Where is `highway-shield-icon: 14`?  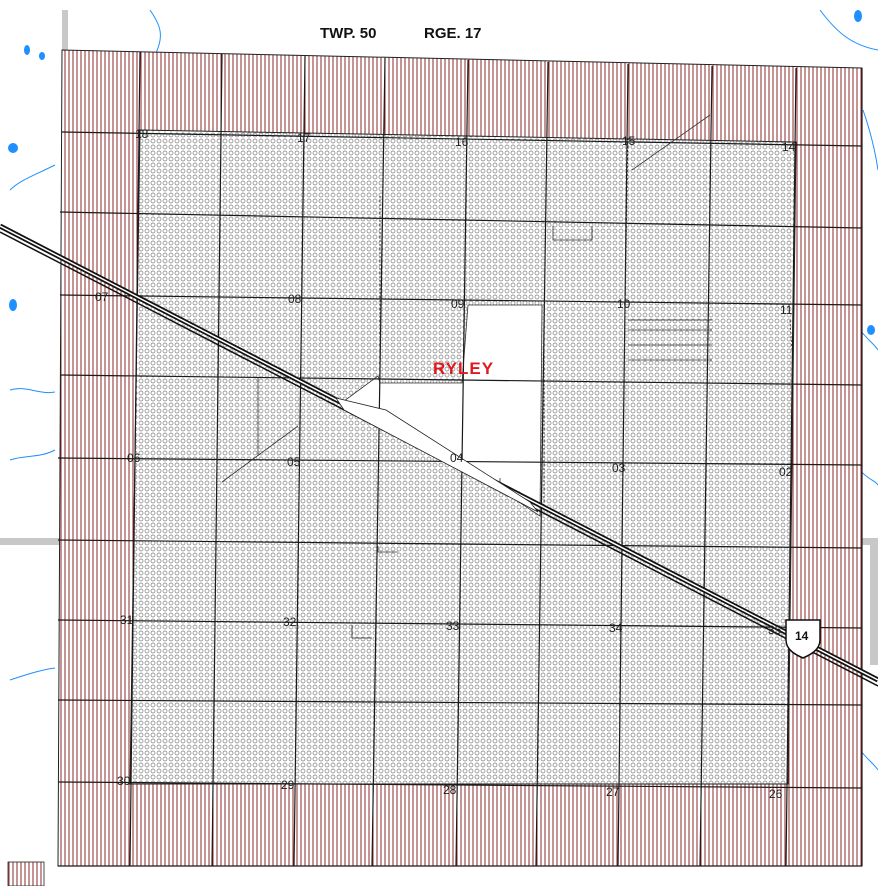 highway-shield-icon: 14 is located at coordinates (803, 639).